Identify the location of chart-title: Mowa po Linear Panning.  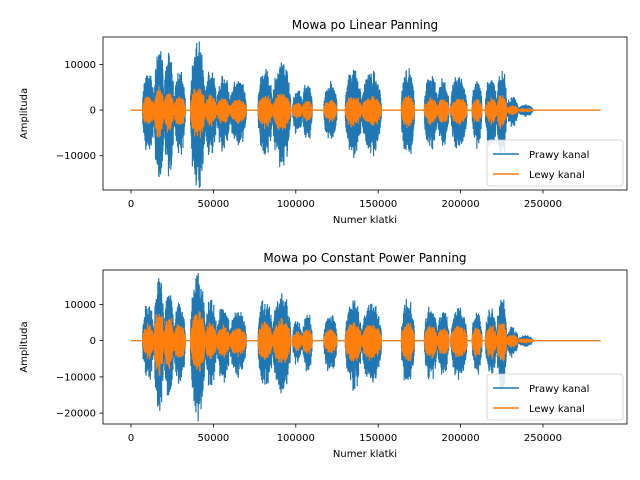
(365, 25).